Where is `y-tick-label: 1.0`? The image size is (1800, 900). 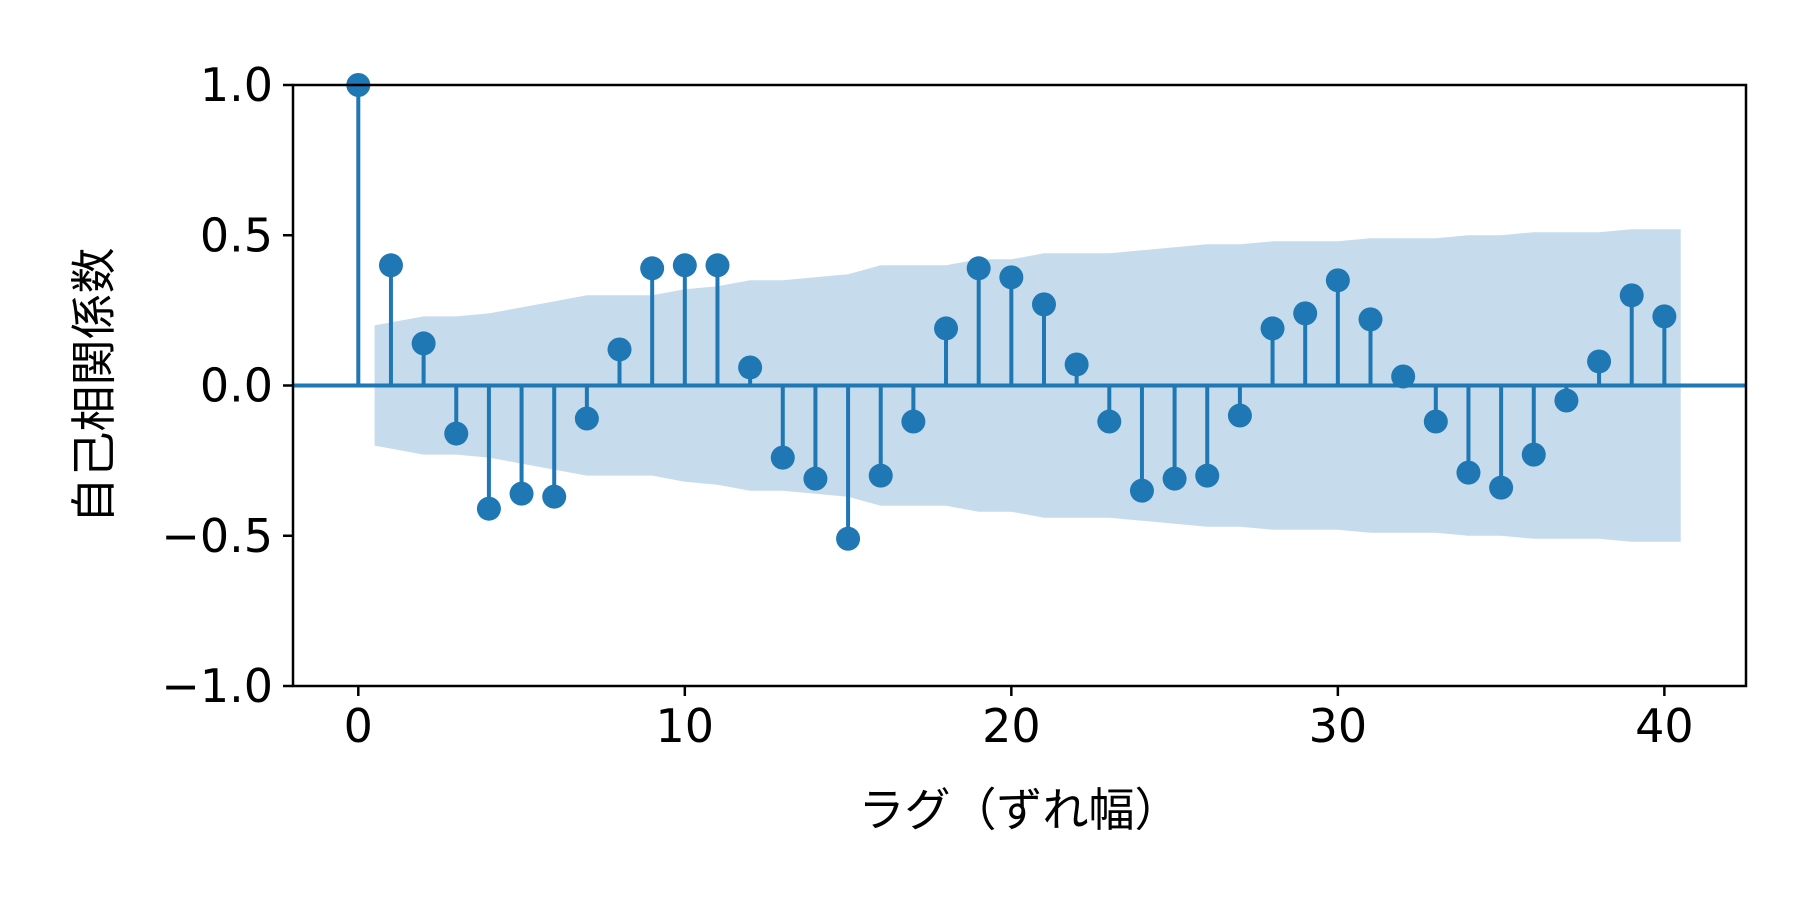
y-tick-label: 1.0 is located at coordinates (236, 85).